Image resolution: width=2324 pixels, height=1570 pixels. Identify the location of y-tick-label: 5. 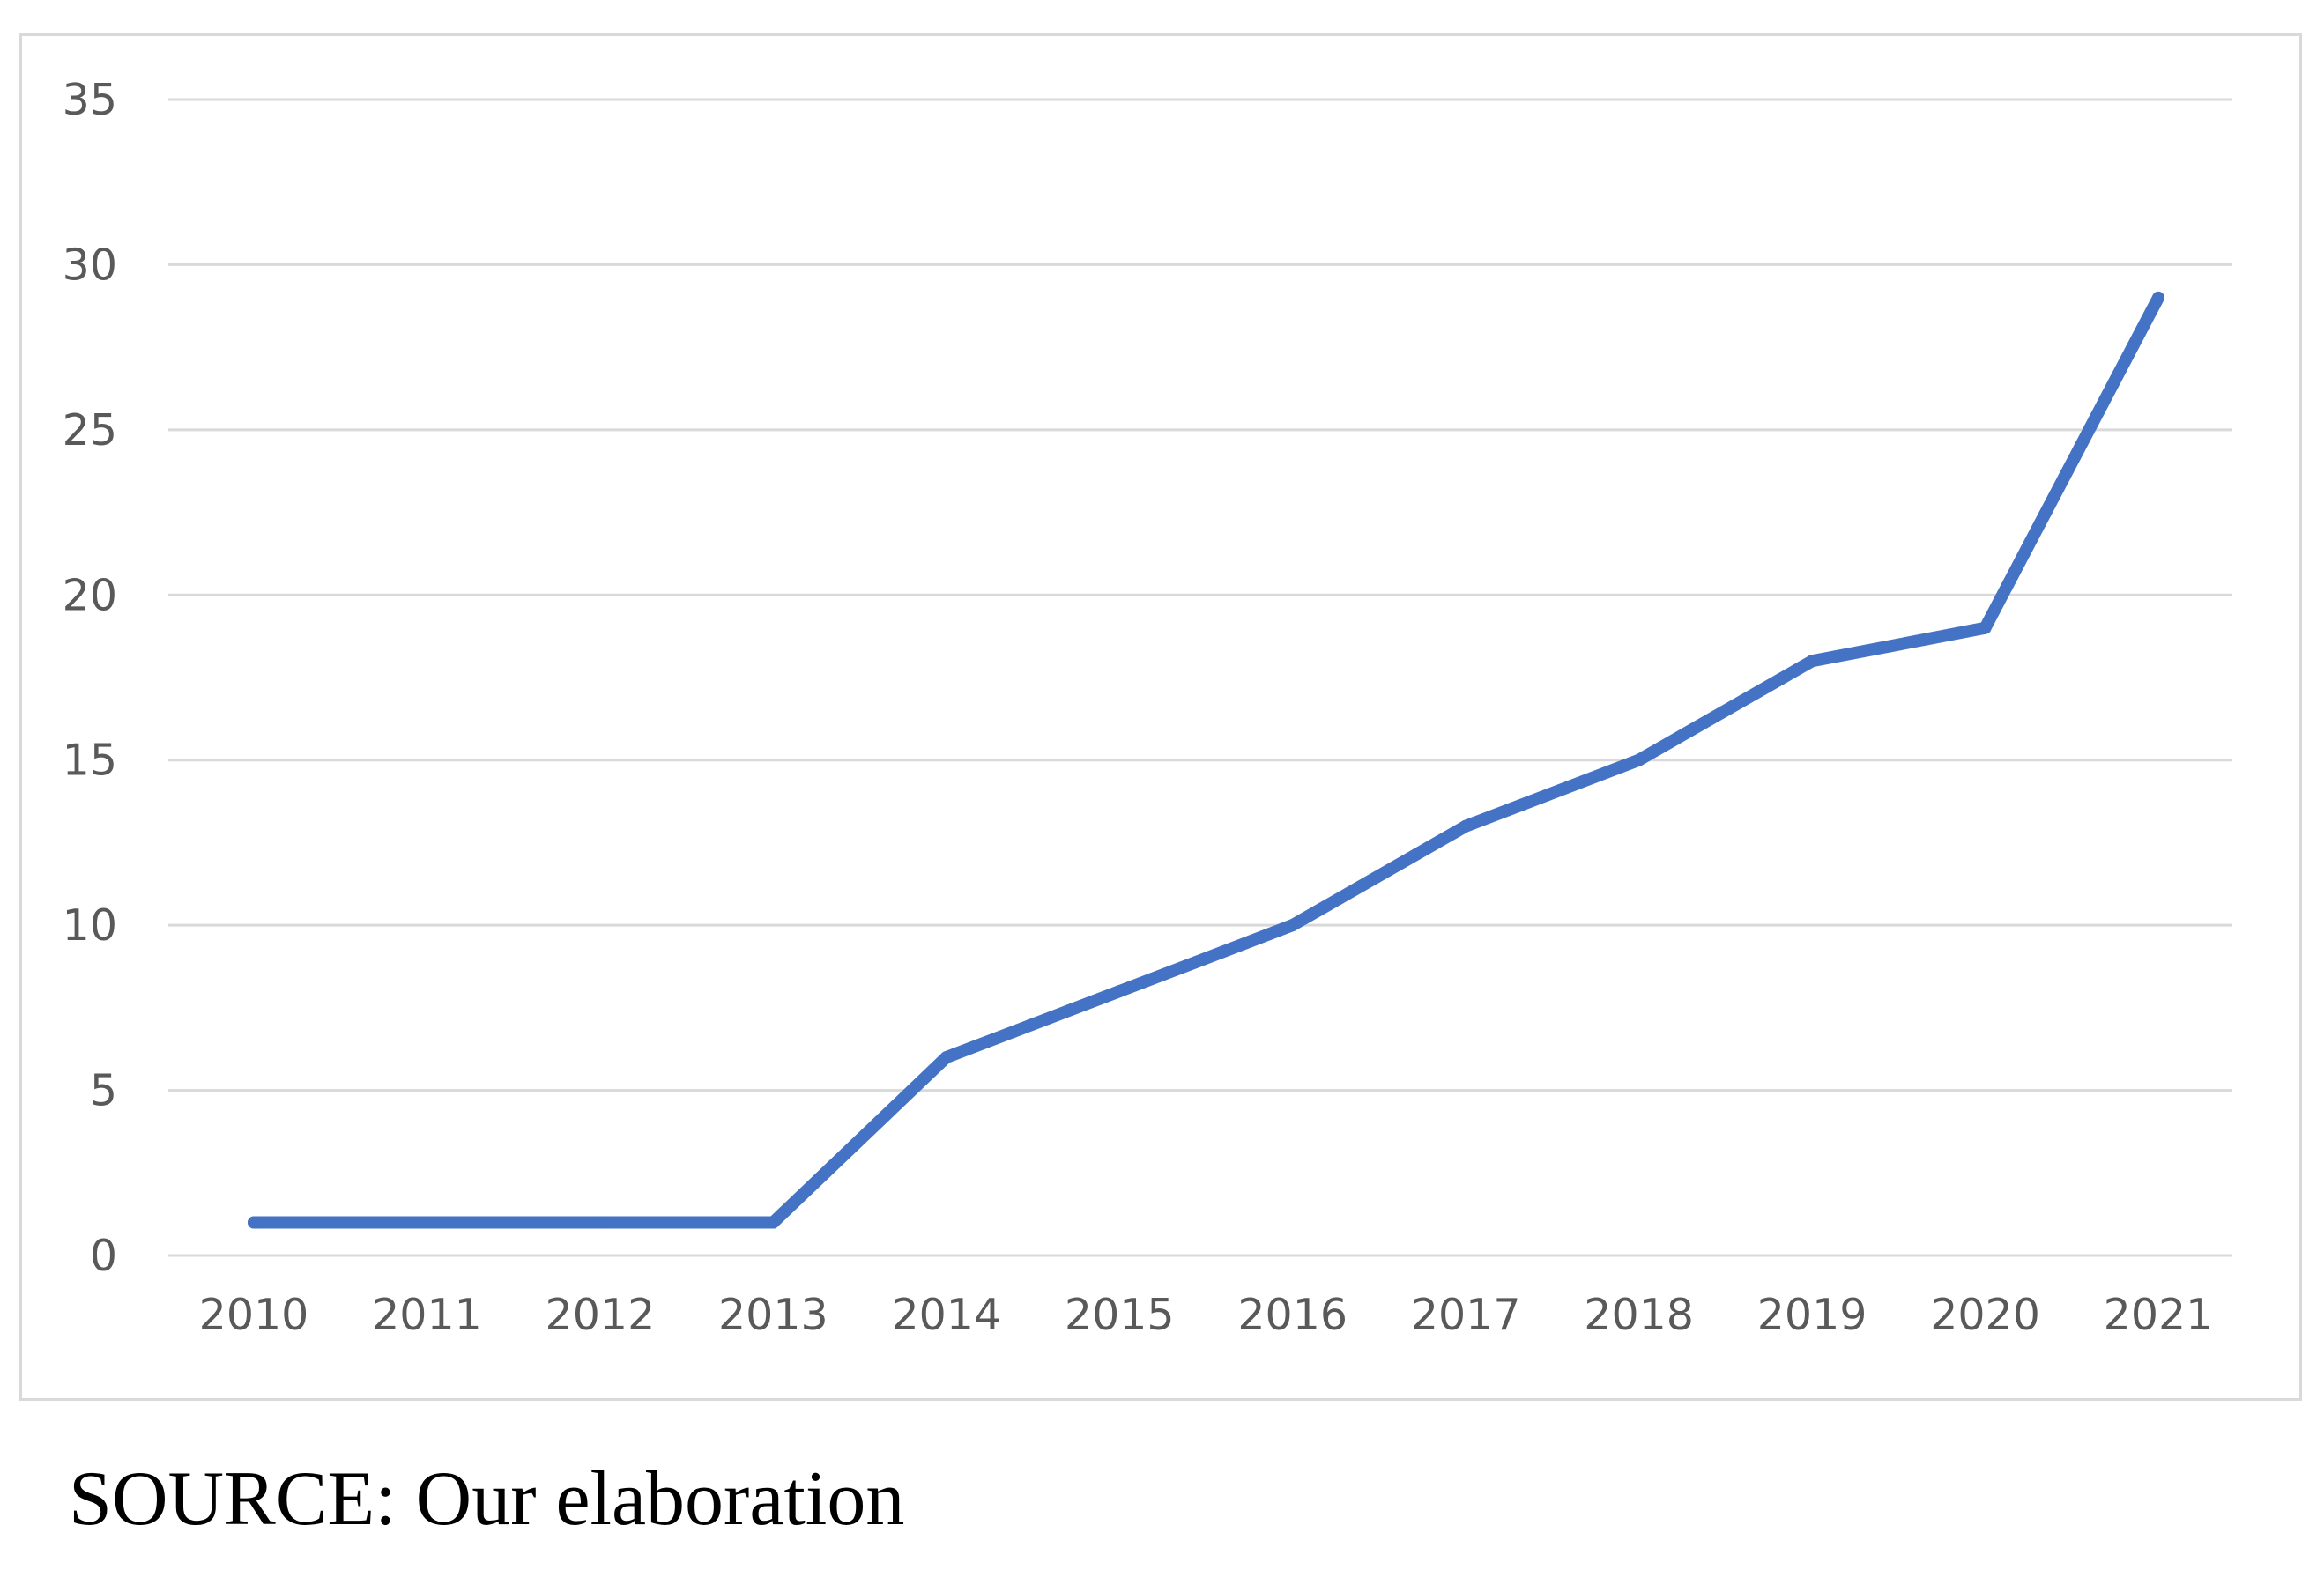
(103, 1091).